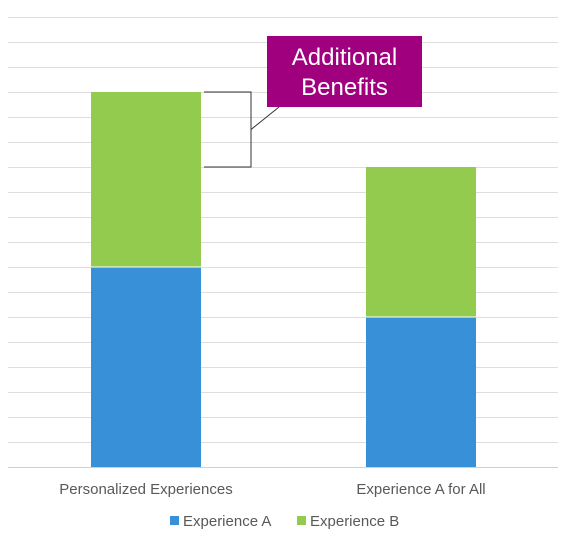 The image size is (574, 544). I want to click on legend-label-experience-a: Experience A, so click(227, 521).